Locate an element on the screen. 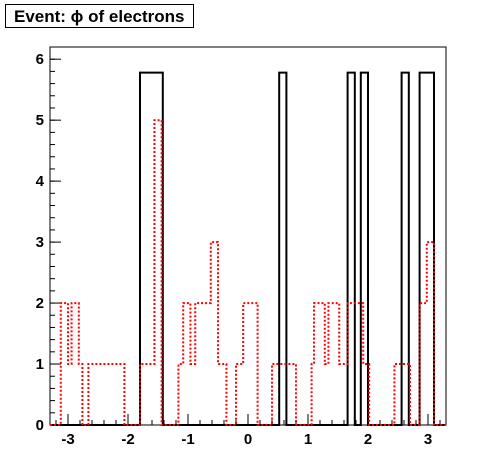 The image size is (496, 472). y-tick-label: 5 is located at coordinates (40, 120).